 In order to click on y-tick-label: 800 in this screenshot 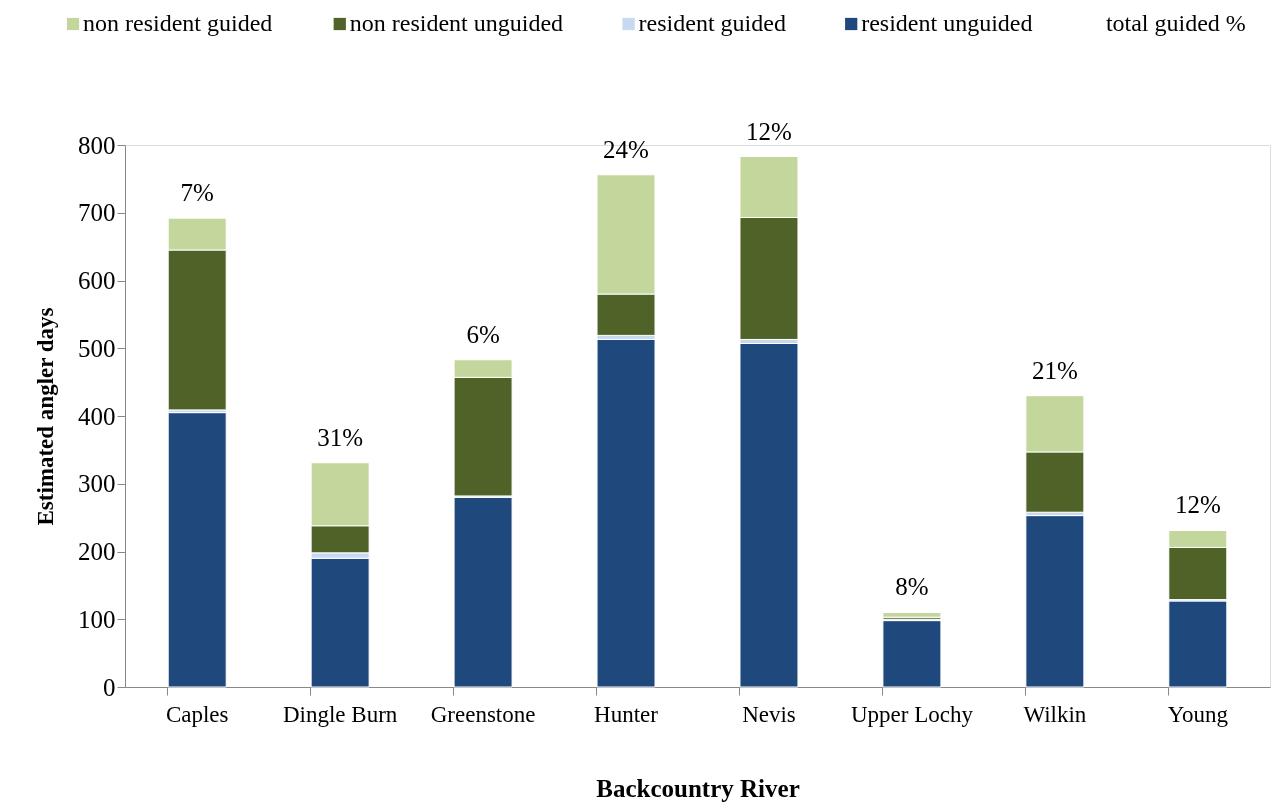, I will do `click(97, 145)`.